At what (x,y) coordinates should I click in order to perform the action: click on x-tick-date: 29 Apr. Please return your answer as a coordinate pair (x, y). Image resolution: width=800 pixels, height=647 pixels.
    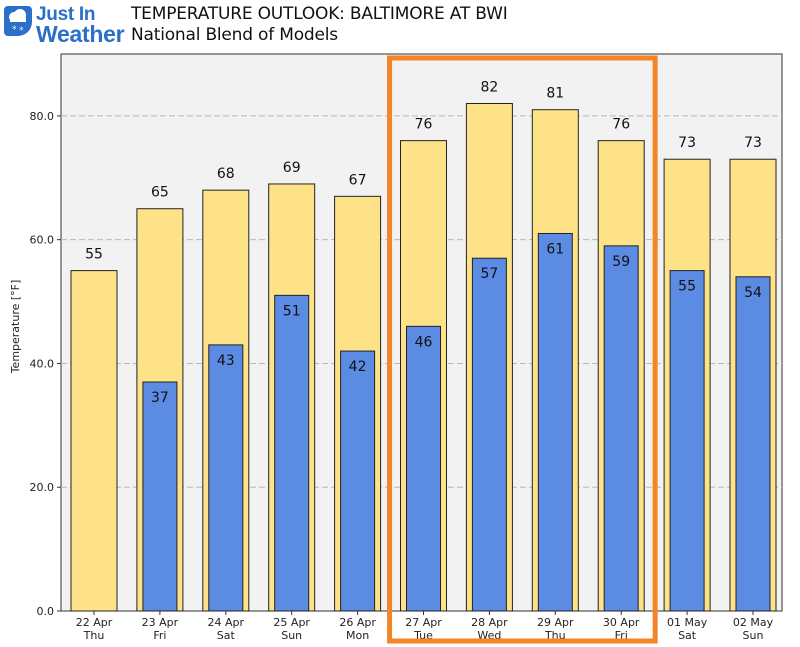
    Looking at the image, I should click on (555, 622).